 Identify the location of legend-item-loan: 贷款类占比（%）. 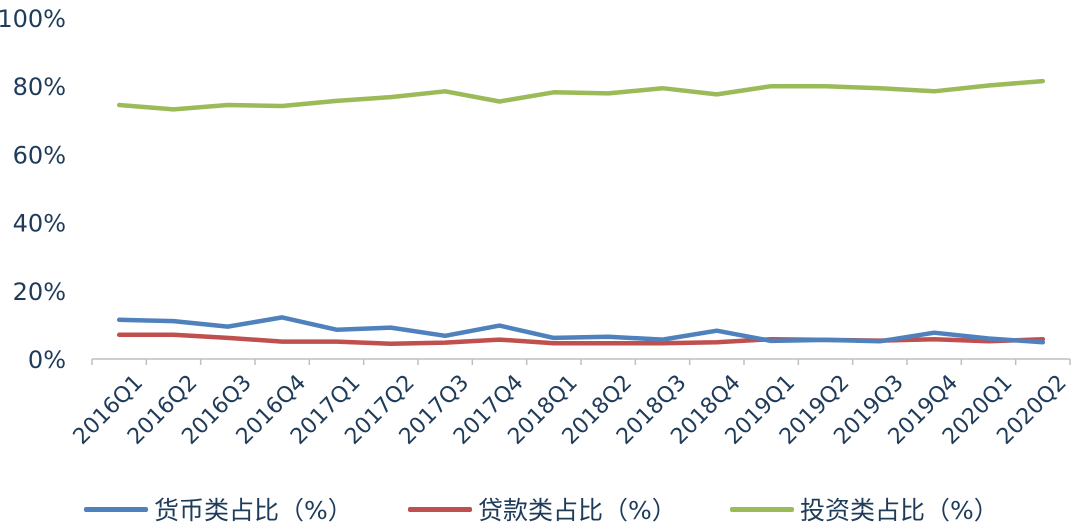
(542, 509).